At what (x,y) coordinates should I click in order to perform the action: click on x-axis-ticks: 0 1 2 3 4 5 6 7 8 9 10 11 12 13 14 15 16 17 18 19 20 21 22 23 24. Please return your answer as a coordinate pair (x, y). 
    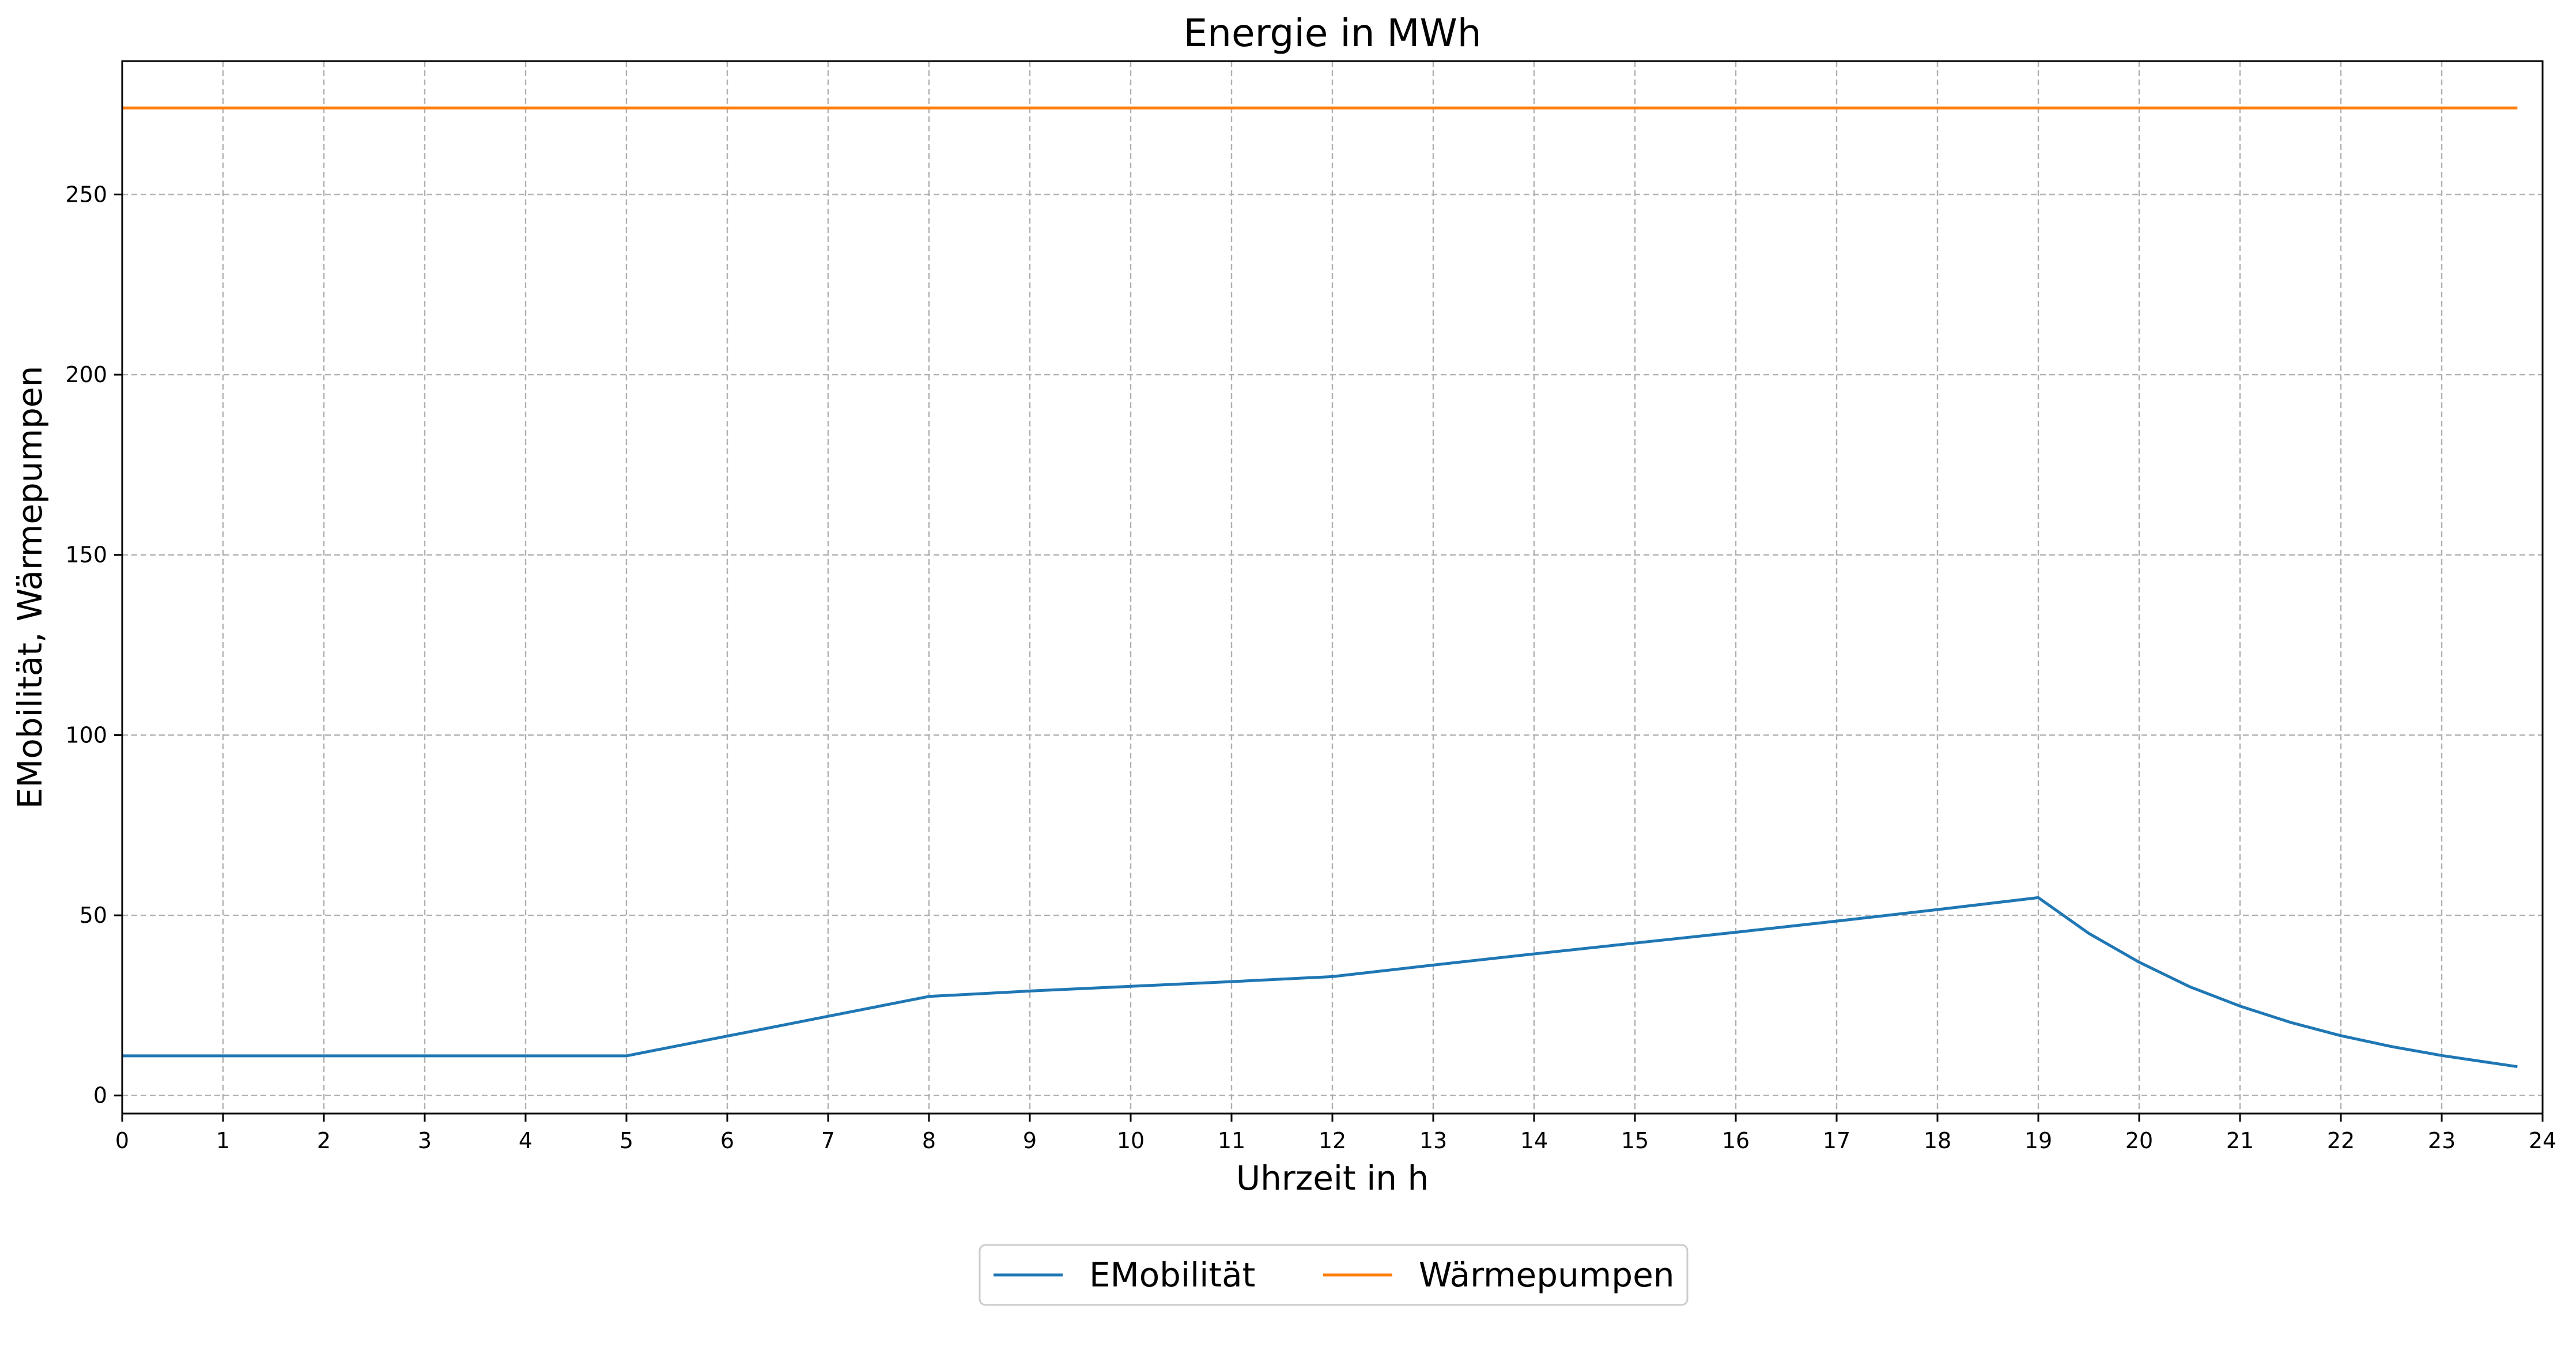
    Looking at the image, I should click on (1335, 1133).